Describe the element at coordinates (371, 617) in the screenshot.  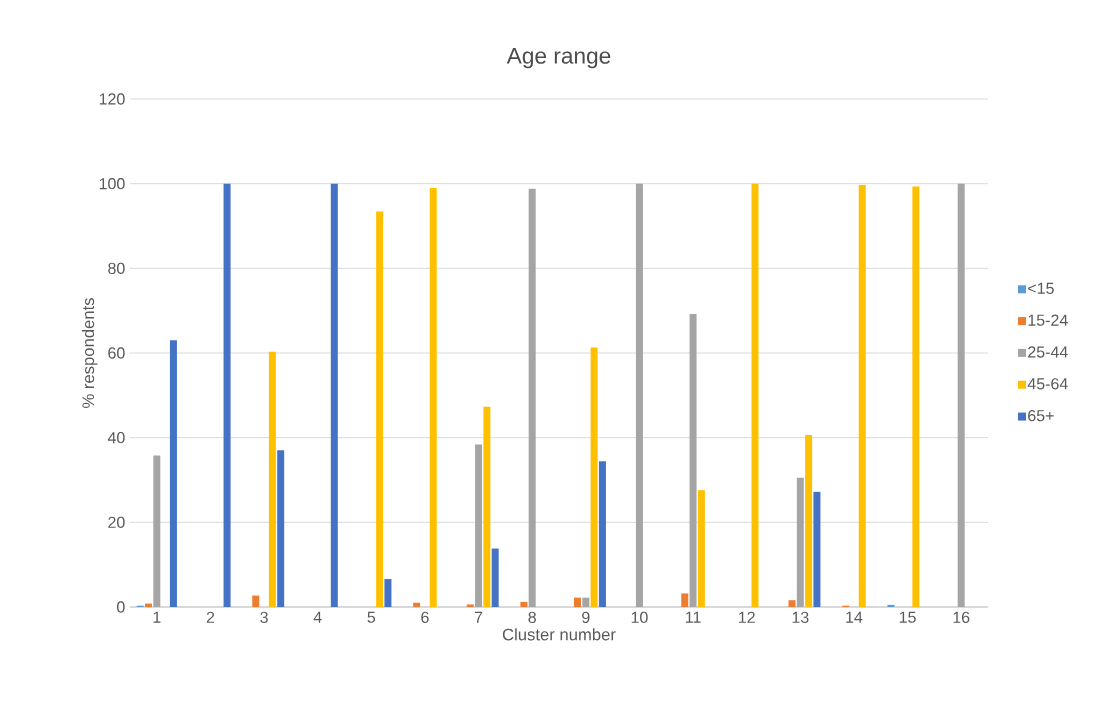
I see `x-tick-label: 5` at that location.